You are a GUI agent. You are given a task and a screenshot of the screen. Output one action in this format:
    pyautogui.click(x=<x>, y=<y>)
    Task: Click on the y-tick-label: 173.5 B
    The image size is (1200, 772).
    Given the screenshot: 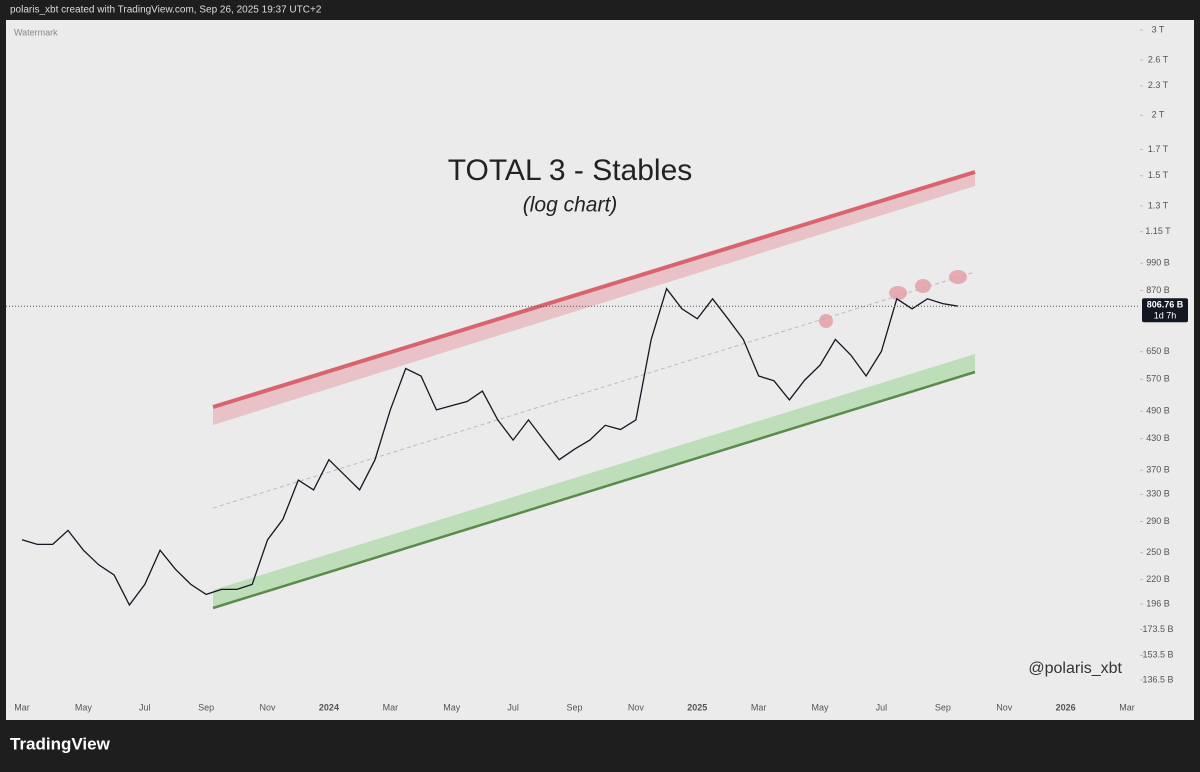 What is the action you would take?
    pyautogui.click(x=1157, y=629)
    